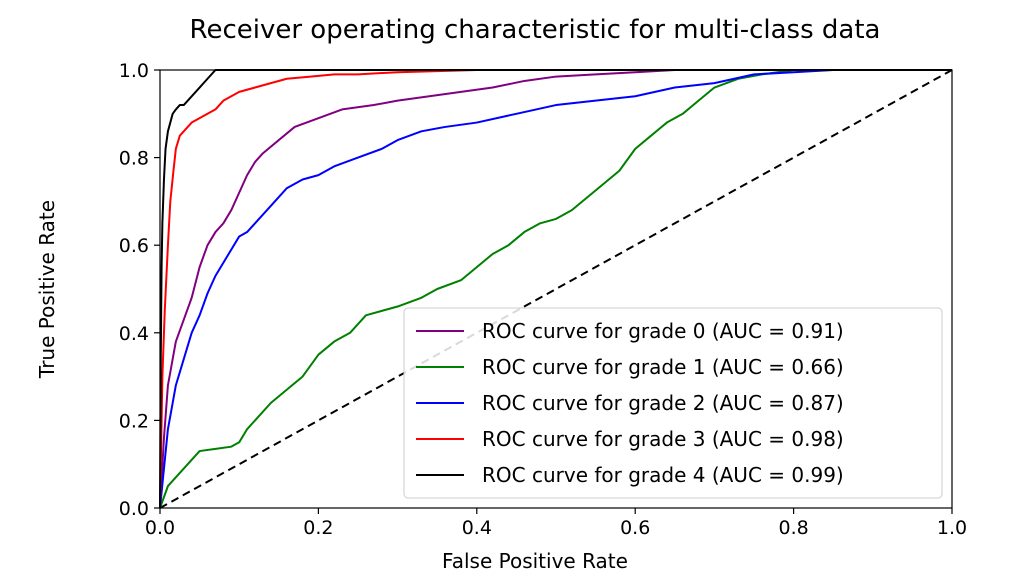 This screenshot has height=588, width=1033. What do you see at coordinates (134, 71) in the screenshot?
I see `y-tick-label: 1.0` at bounding box center [134, 71].